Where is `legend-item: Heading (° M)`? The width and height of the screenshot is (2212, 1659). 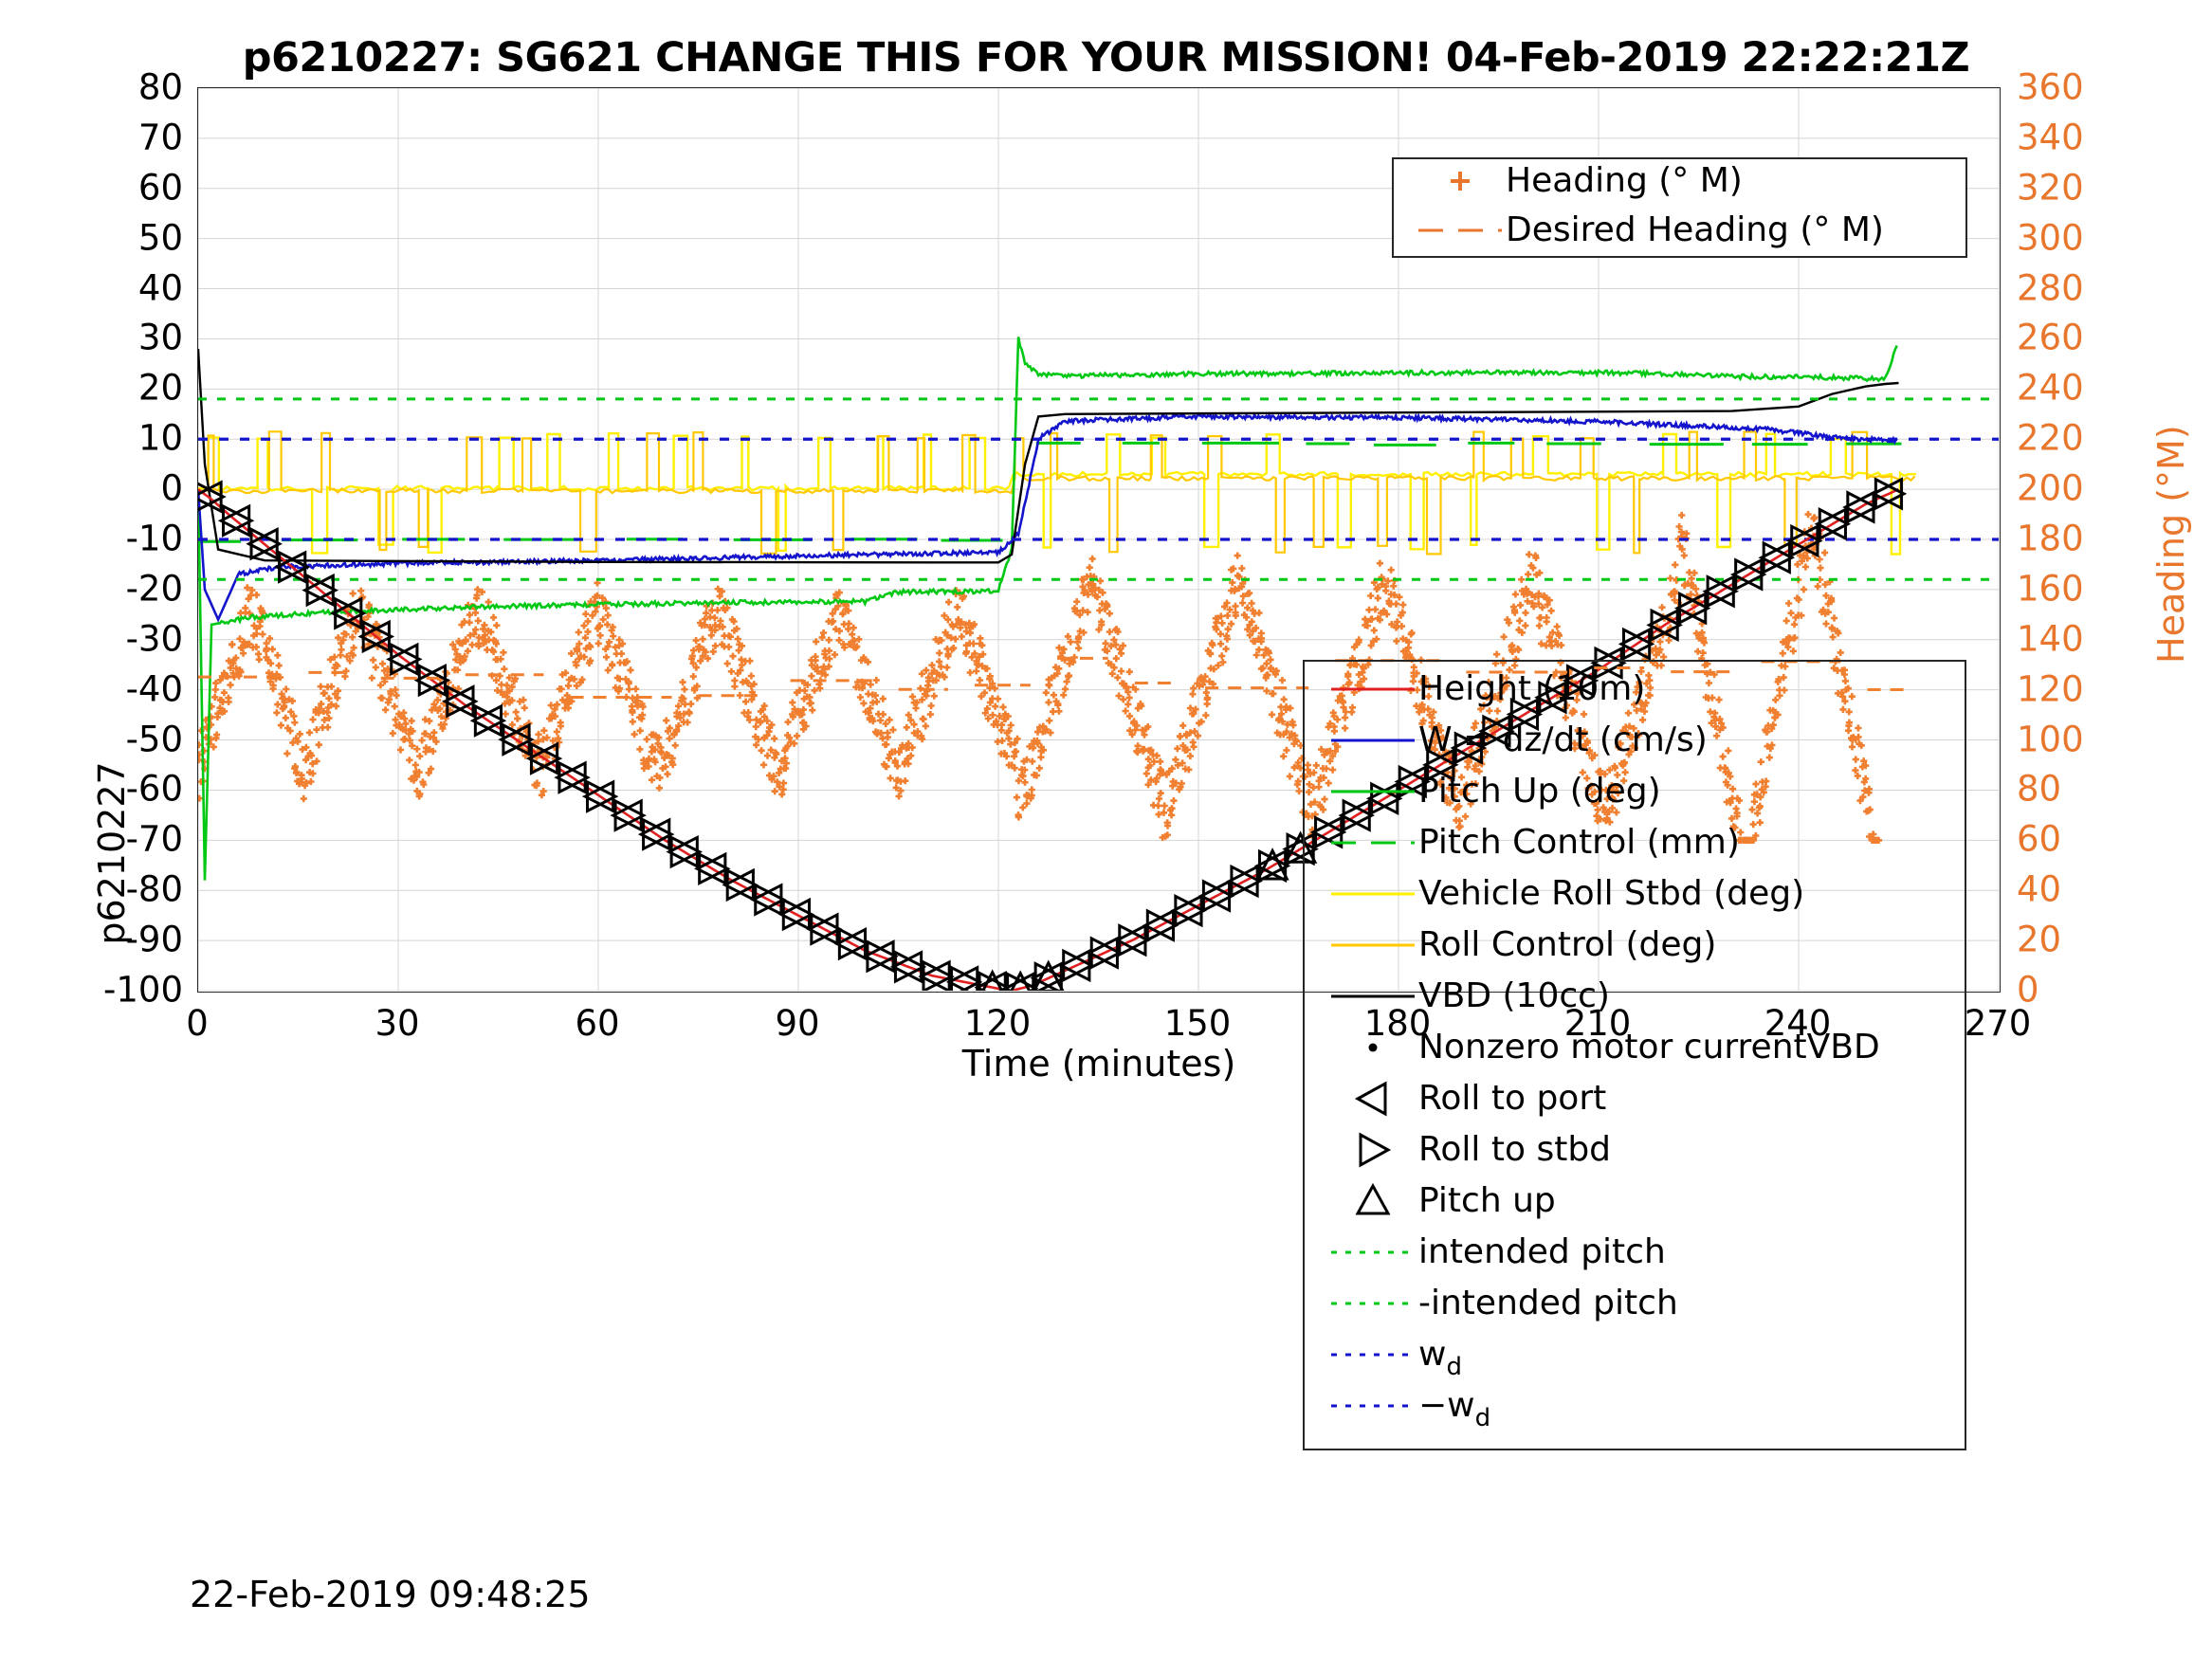
legend-item: Heading (° M) is located at coordinates (1579, 180).